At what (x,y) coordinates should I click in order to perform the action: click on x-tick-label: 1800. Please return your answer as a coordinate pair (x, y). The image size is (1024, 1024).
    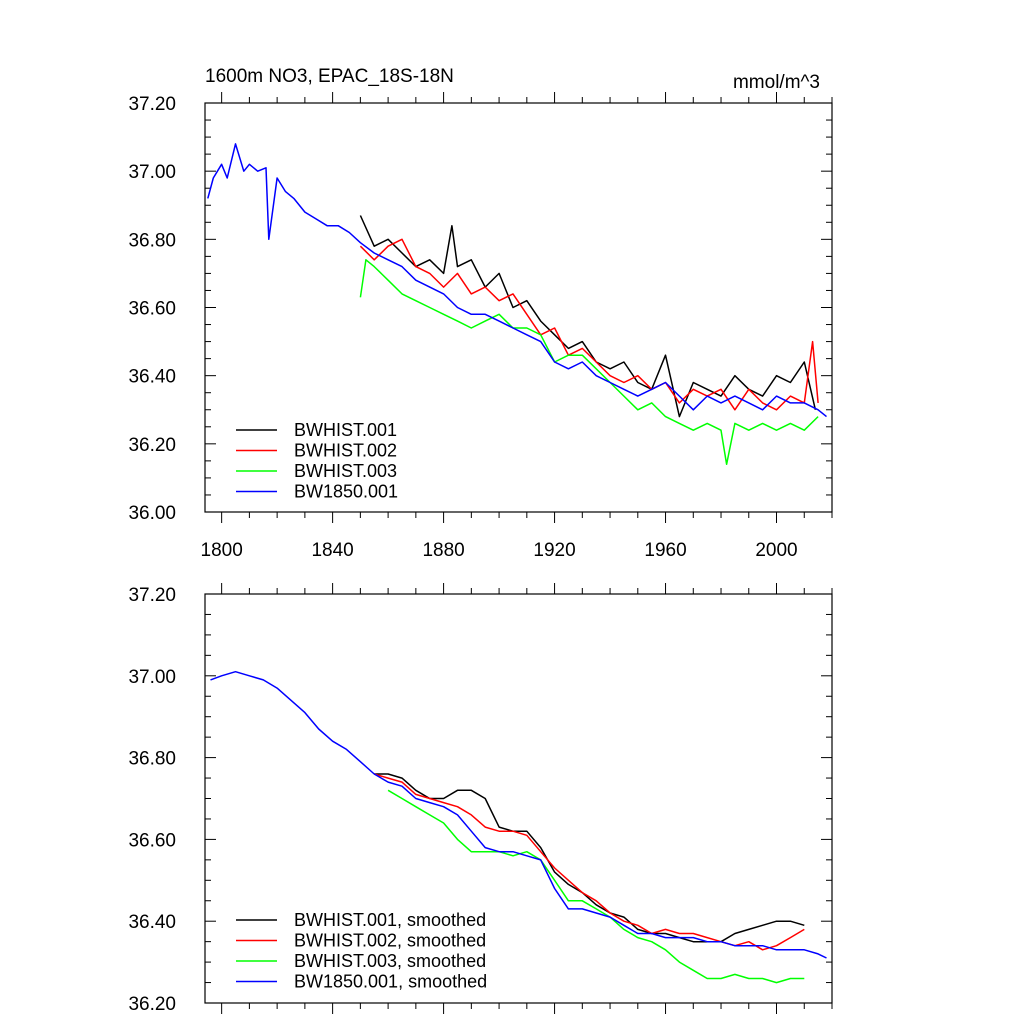
    Looking at the image, I should click on (222, 550).